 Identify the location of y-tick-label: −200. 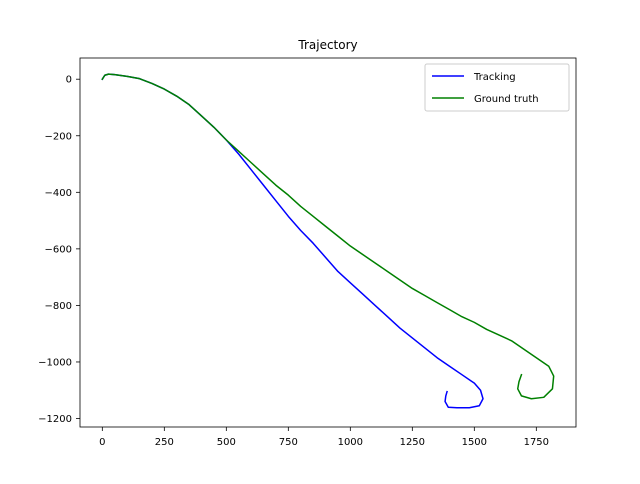
(58, 136).